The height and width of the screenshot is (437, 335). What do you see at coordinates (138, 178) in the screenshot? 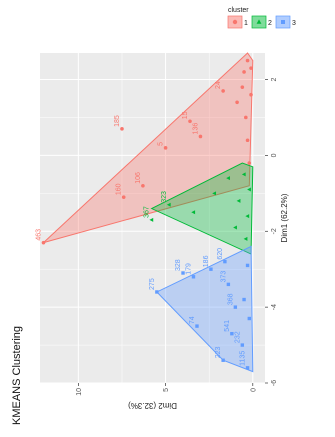
I see `point-label: 106` at bounding box center [138, 178].